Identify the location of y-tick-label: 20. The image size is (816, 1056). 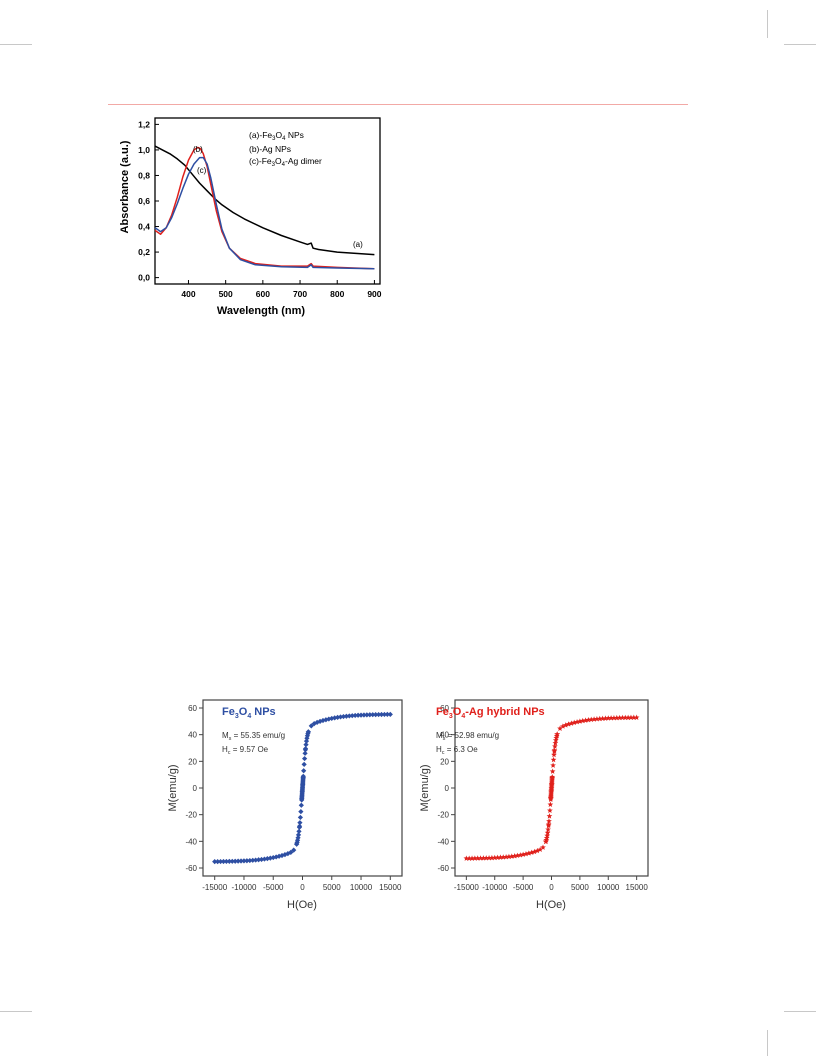
(192, 761).